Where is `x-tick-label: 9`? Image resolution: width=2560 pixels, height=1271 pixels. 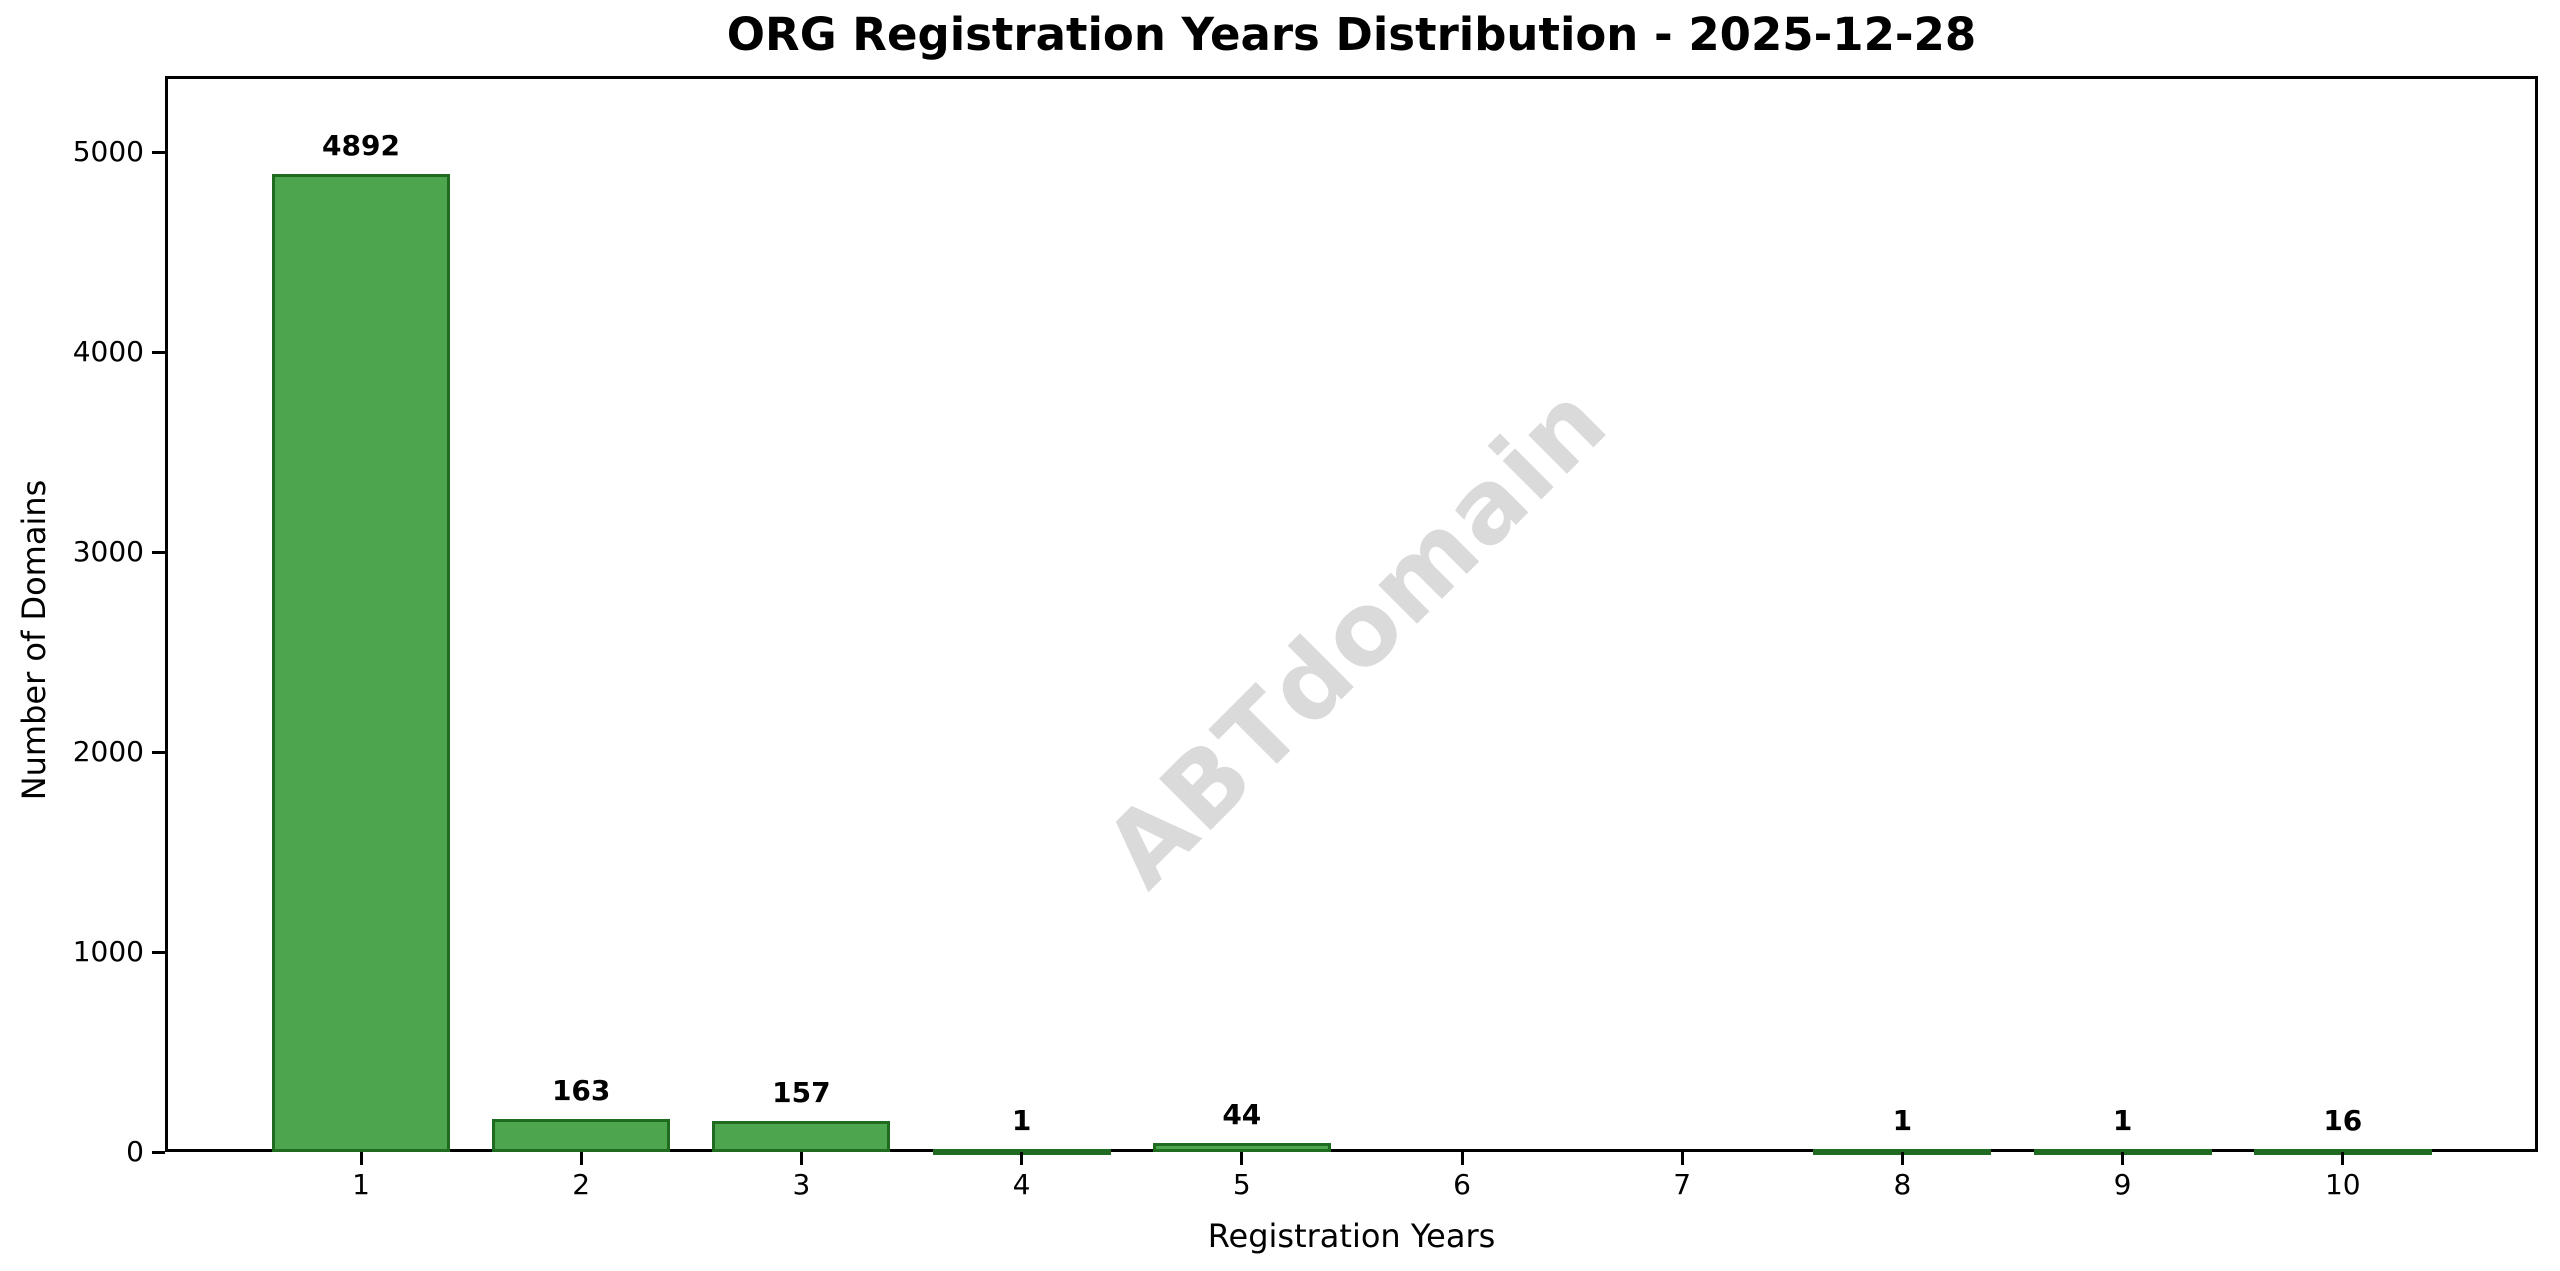
x-tick-label: 9 is located at coordinates (2122, 1184).